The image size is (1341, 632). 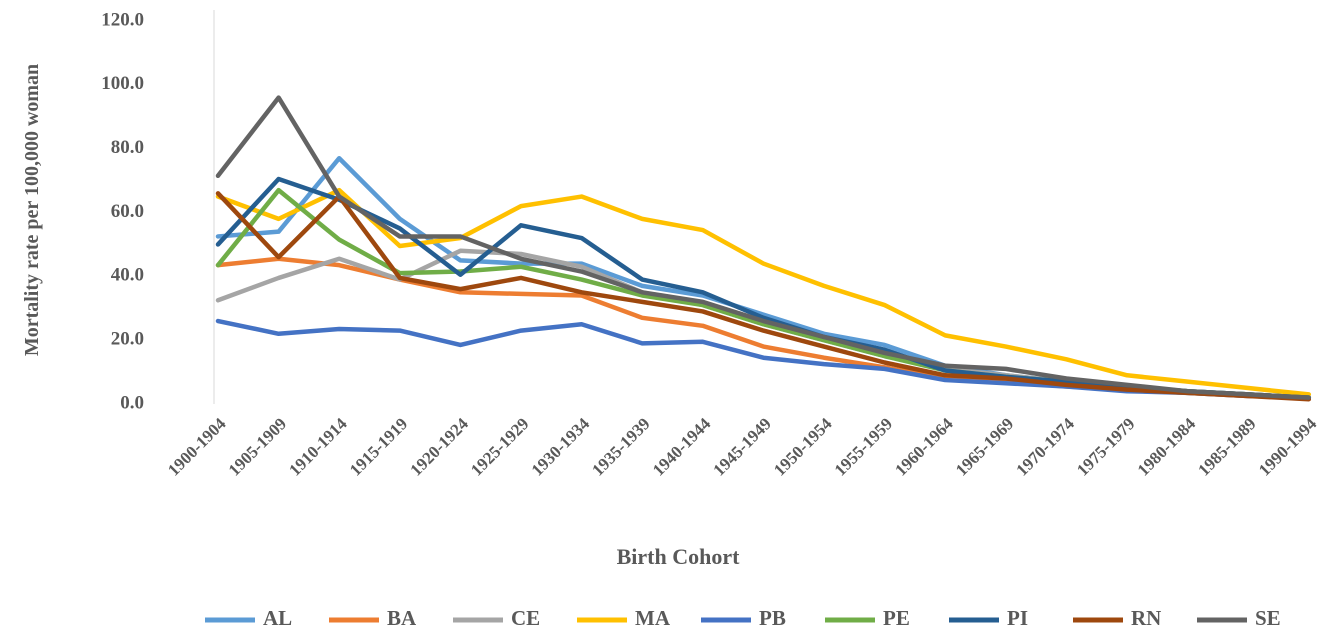 I want to click on x-tick-label: 1975-1979, so click(x=1106, y=447).